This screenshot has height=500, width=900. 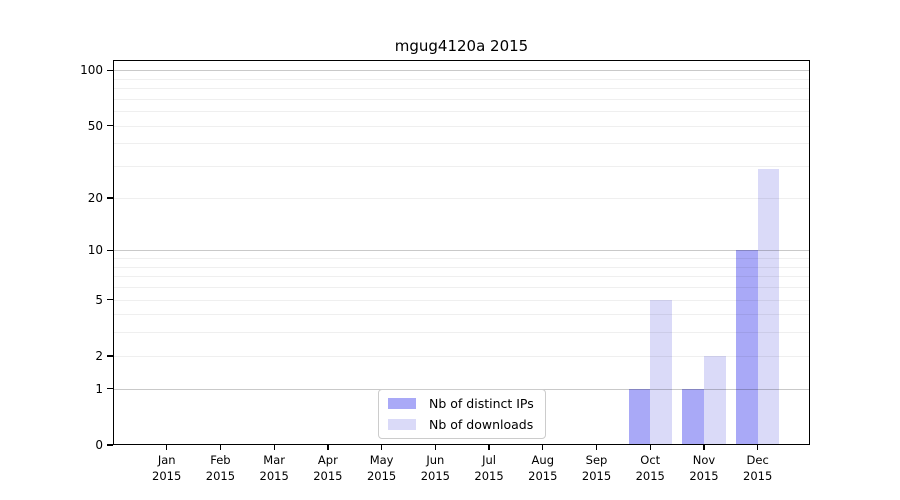 I want to click on legend-entry: Nb of distinct IPs, so click(x=462, y=403).